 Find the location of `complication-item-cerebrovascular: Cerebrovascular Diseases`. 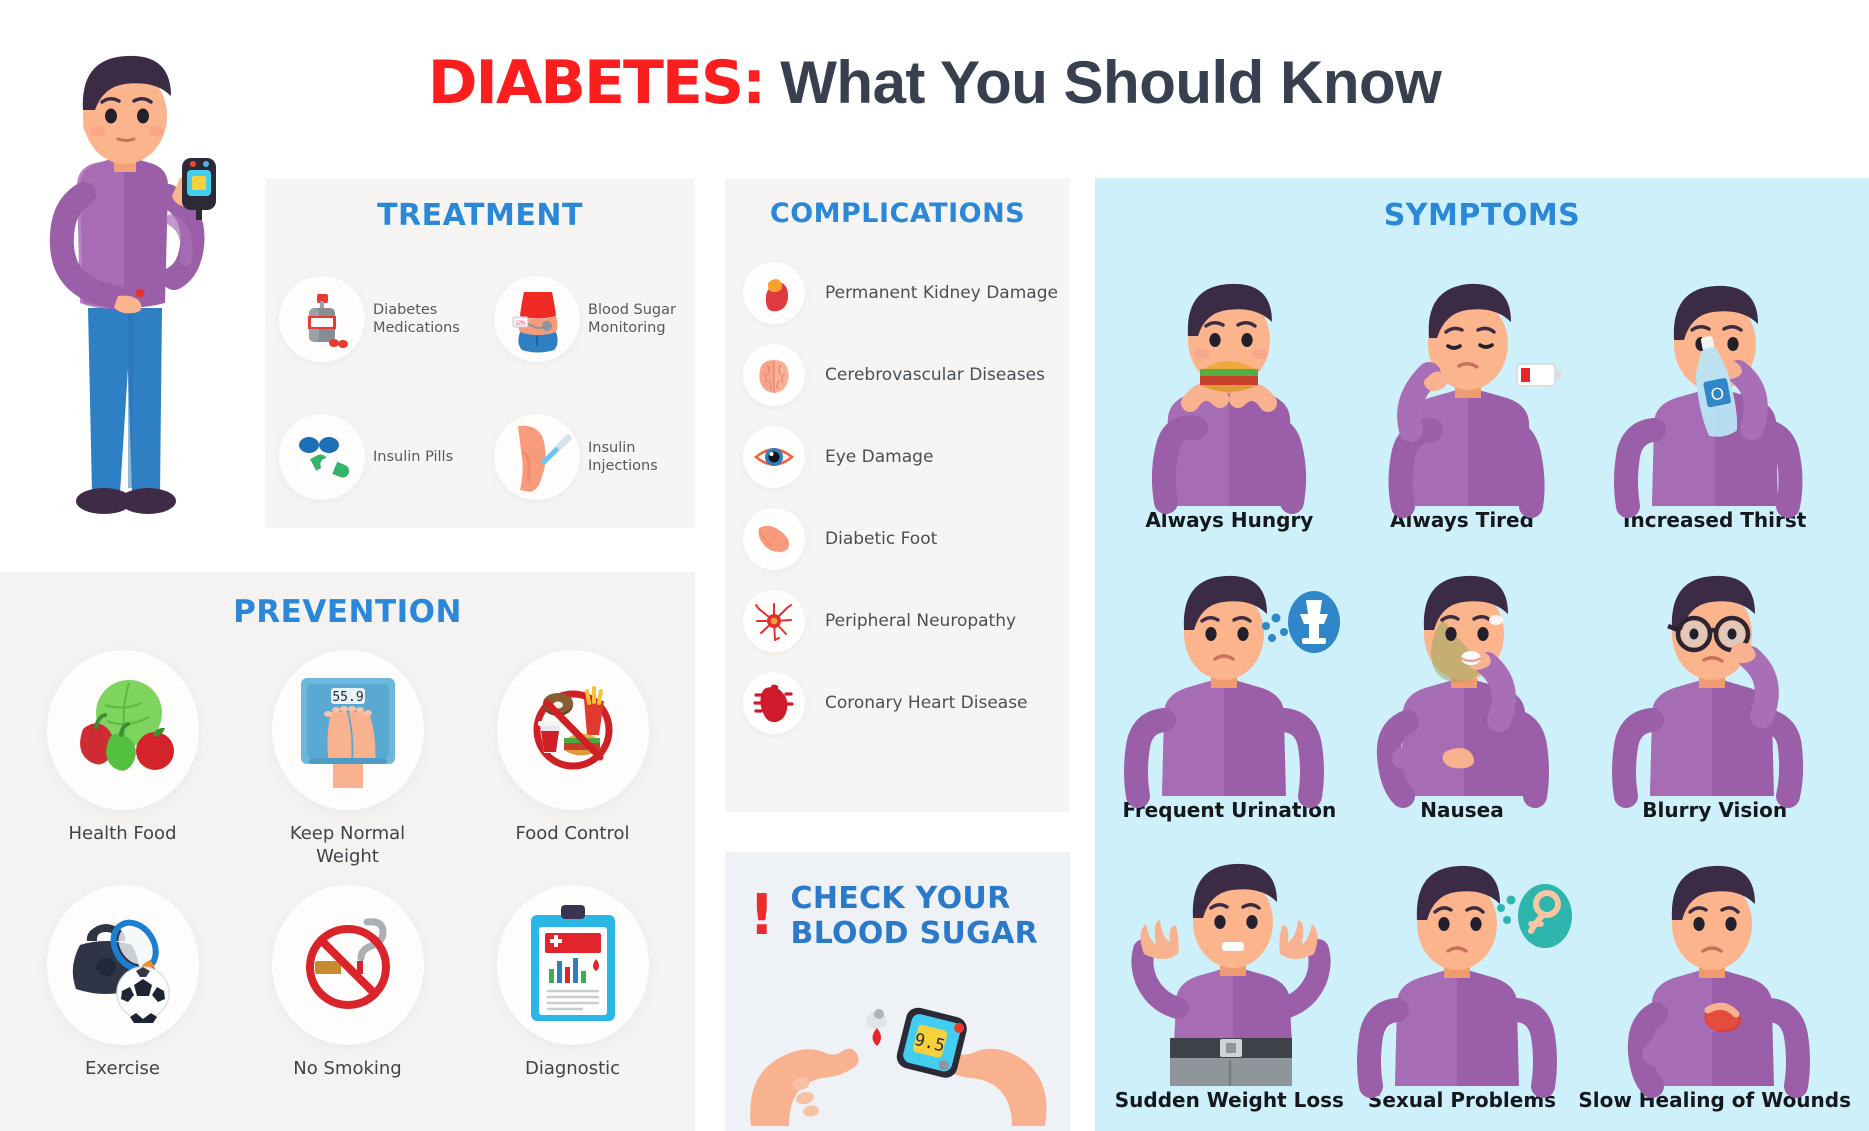

complication-item-cerebrovascular: Cerebrovascular Diseases is located at coordinates (897, 375).